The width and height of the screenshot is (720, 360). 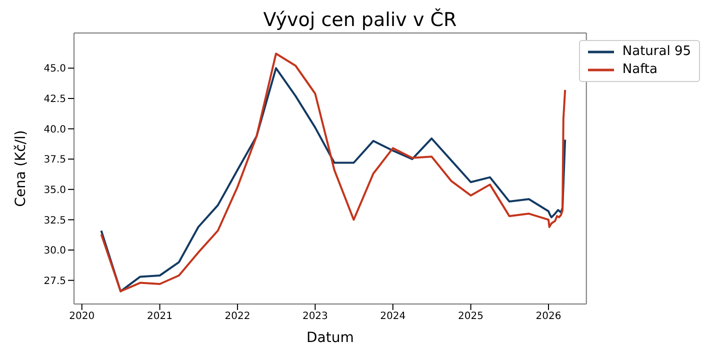 I want to click on y-tick-label: 27.5, so click(x=55, y=281).